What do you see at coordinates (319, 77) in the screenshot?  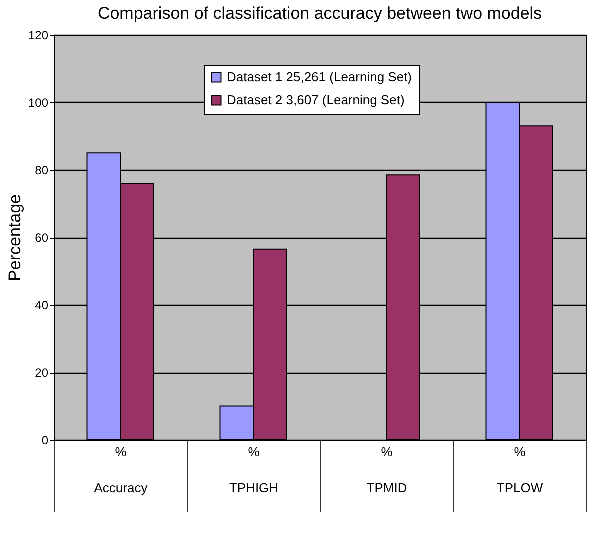 I see `legend-label: Dataset 1 25,261 (Learning Set)` at bounding box center [319, 77].